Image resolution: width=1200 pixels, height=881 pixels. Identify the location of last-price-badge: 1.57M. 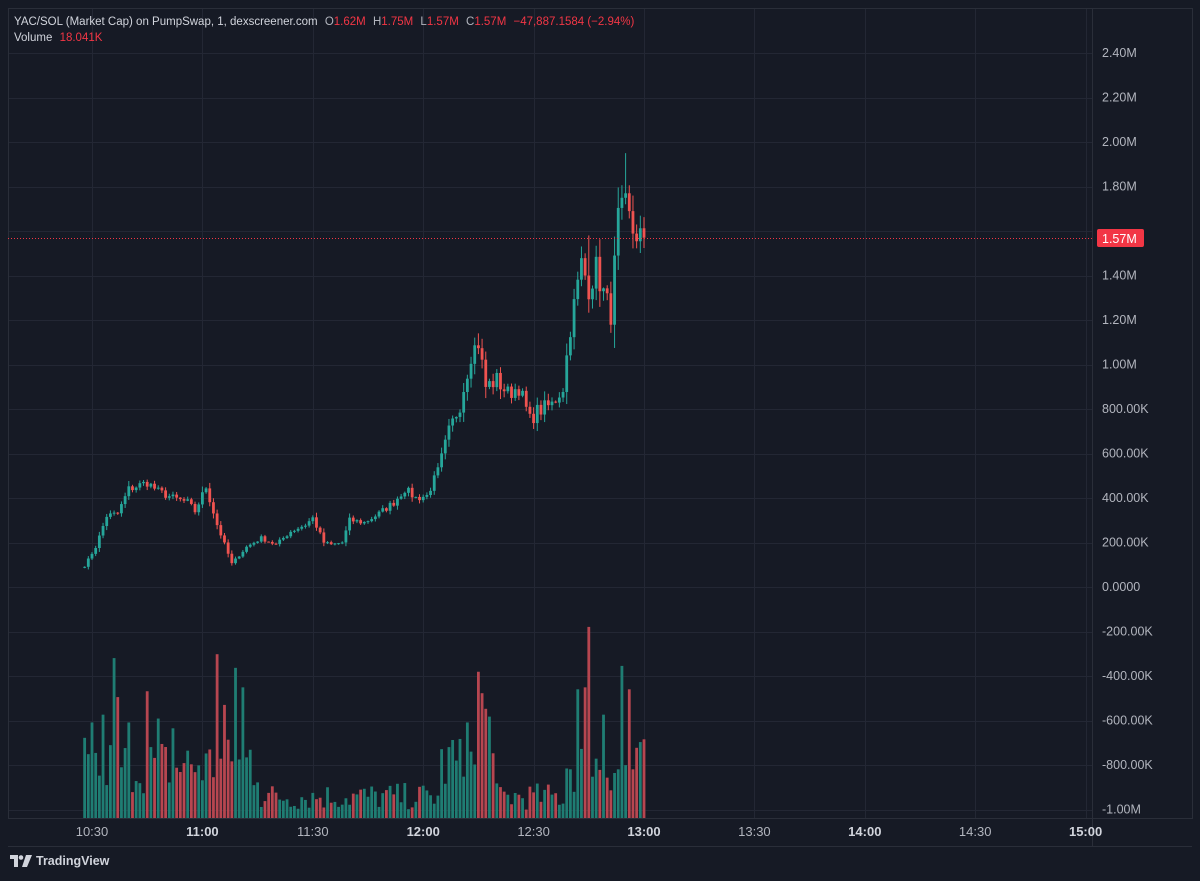
(1120, 238).